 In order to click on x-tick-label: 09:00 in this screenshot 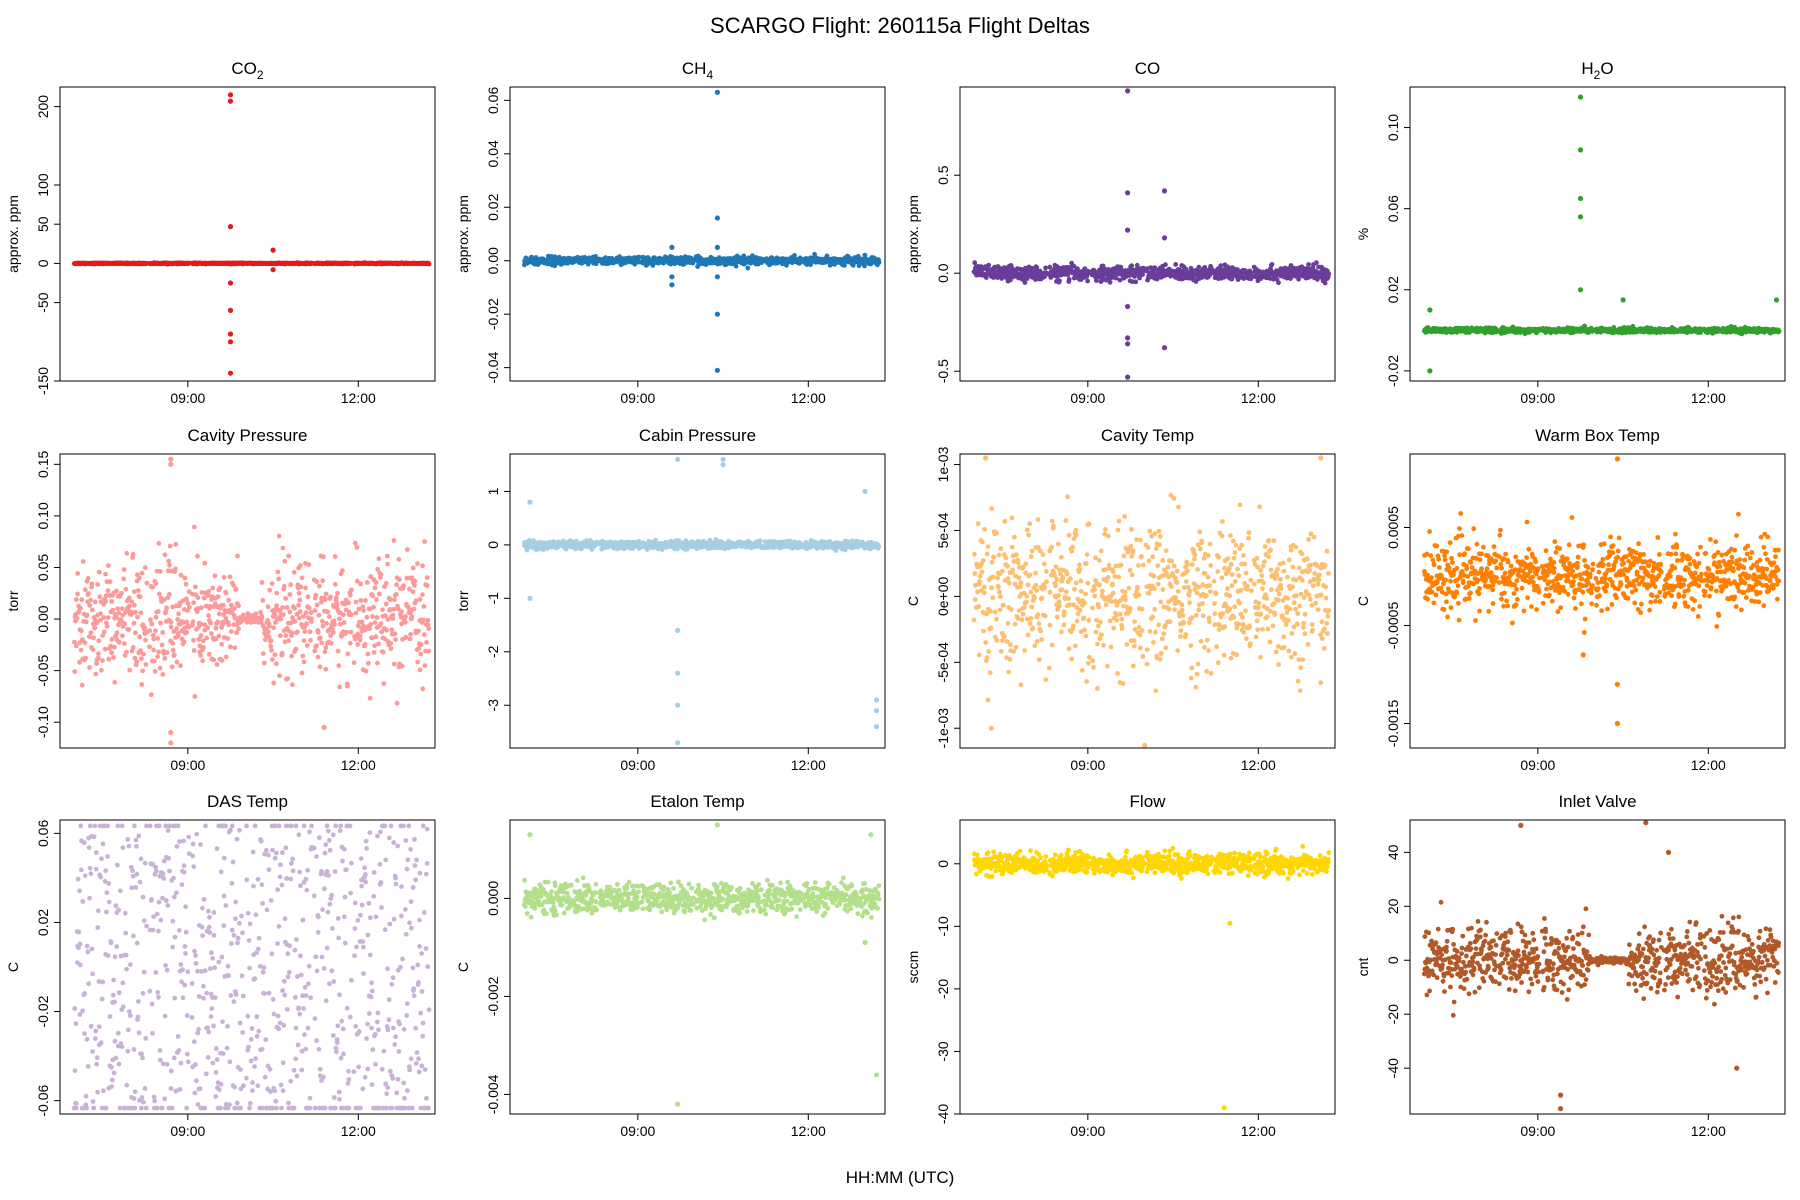, I will do `click(1537, 398)`.